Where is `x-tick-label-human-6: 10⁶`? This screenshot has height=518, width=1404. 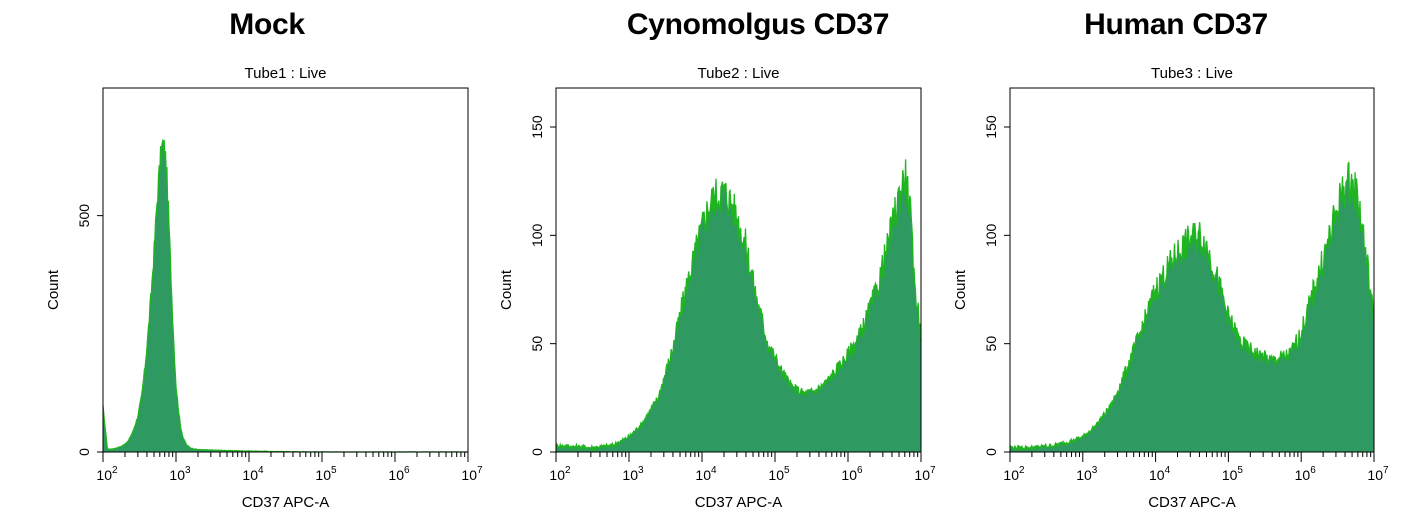
x-tick-label-human-6: 10⁶ is located at coordinates (1306, 474).